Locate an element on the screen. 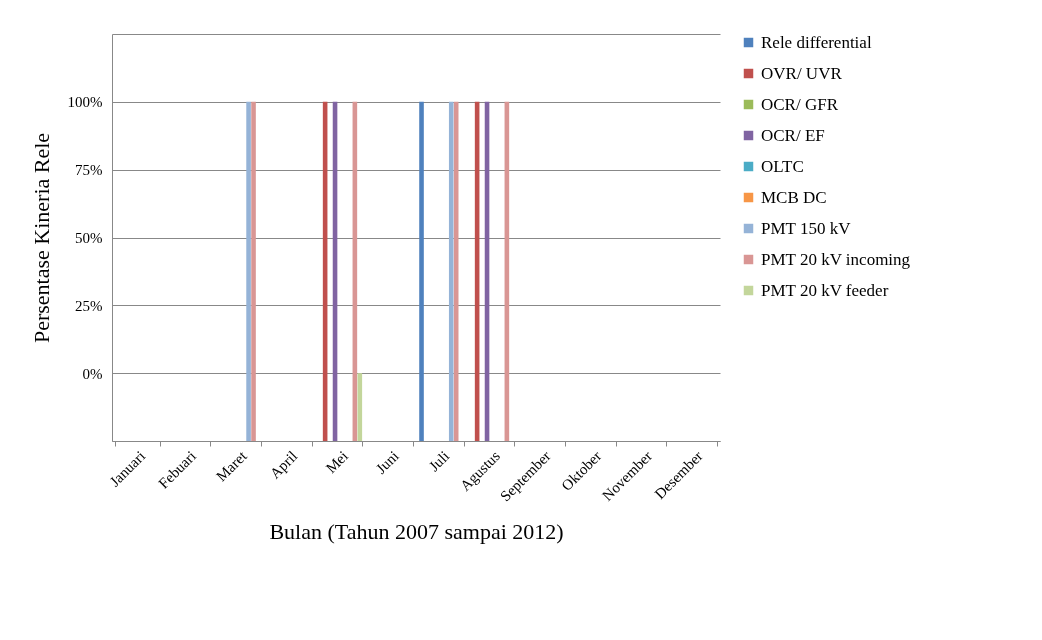 Image resolution: width=1042 pixels, height=640 pixels. x-tick-label: Juli is located at coordinates (439, 461).